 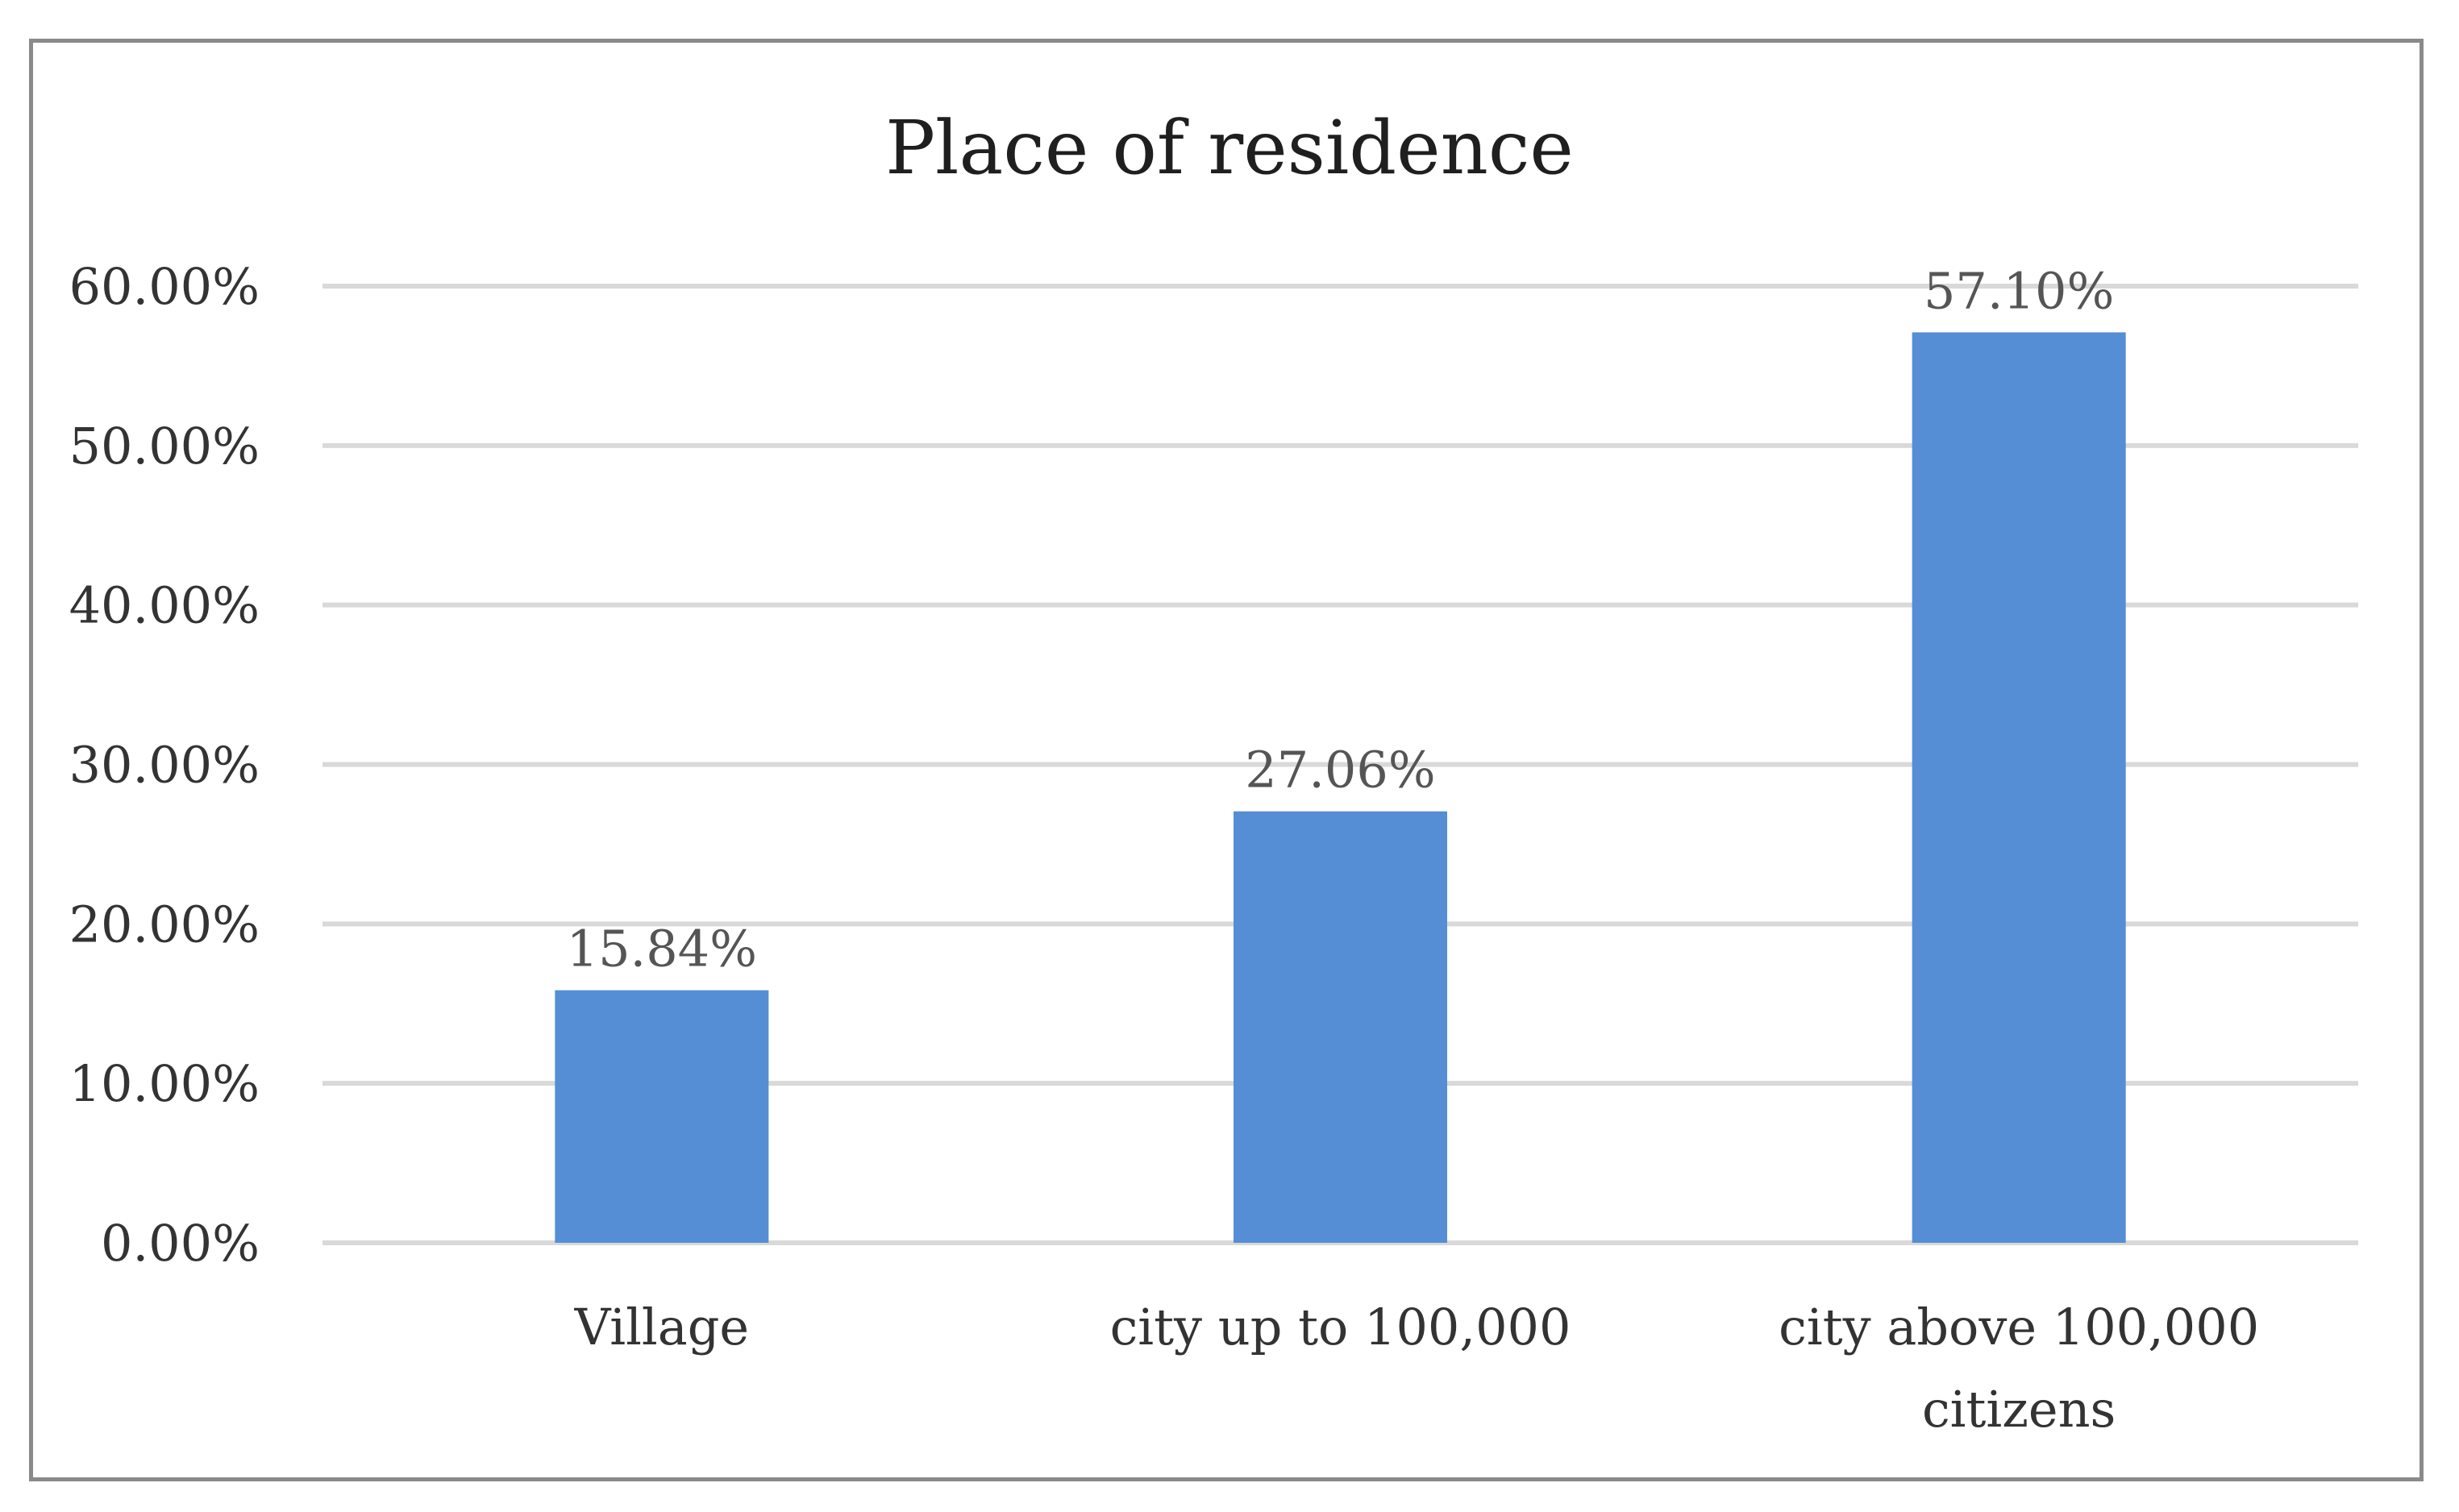 I want to click on data-label: 15.84%, so click(x=662, y=949).